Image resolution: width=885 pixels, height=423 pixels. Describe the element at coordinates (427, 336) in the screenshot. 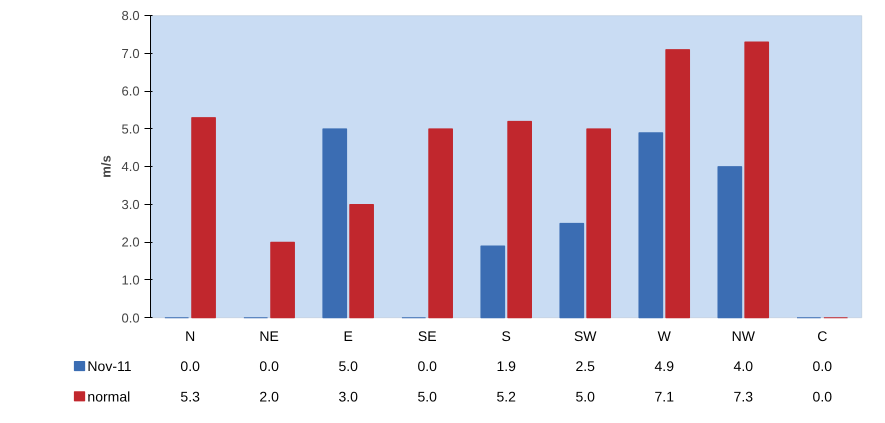

I see `x-tick-label: SE` at that location.